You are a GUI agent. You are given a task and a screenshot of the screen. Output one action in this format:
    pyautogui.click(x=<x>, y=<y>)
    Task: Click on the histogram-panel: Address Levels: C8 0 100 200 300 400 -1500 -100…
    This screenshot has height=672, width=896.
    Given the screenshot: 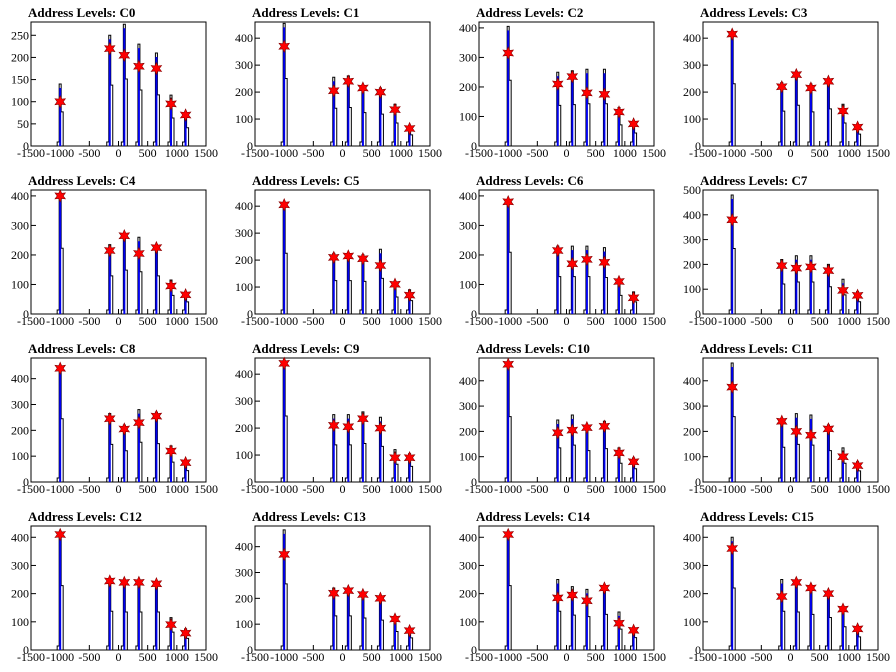 What is the action you would take?
    pyautogui.click(x=112, y=420)
    